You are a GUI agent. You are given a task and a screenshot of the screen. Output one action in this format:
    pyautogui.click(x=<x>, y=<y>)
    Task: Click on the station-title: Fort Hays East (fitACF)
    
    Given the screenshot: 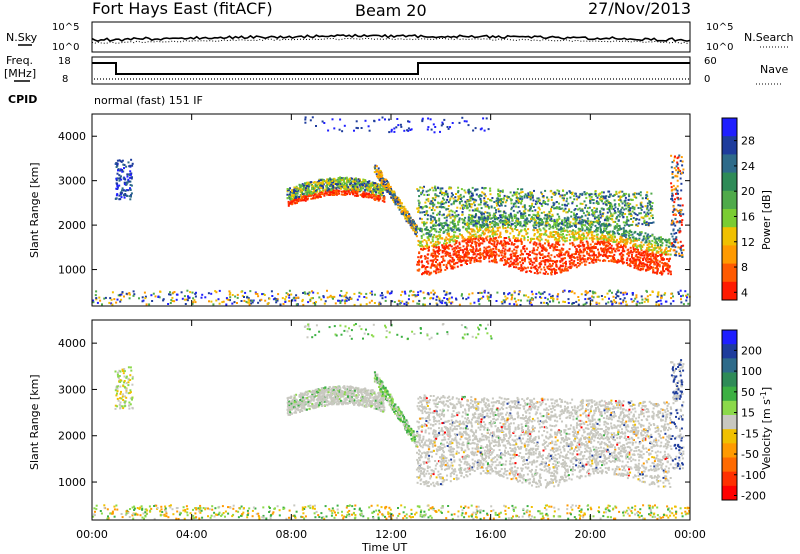 What is the action you would take?
    pyautogui.click(x=182, y=9)
    